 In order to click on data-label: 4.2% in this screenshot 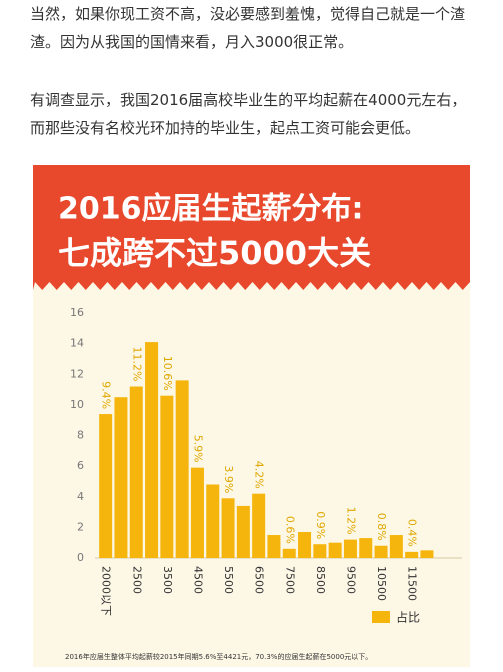, I will do `click(259, 475)`.